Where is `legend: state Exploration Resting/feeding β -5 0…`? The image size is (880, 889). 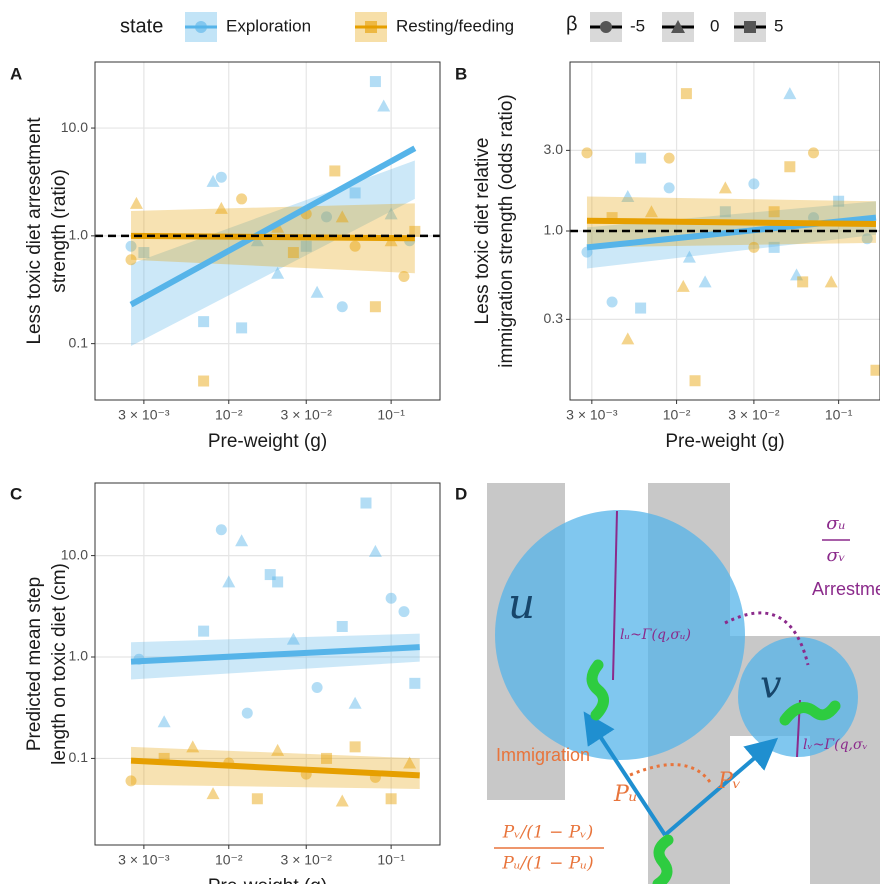
legend: state Exploration Resting/feeding β -5 0… is located at coordinates (451, 27).